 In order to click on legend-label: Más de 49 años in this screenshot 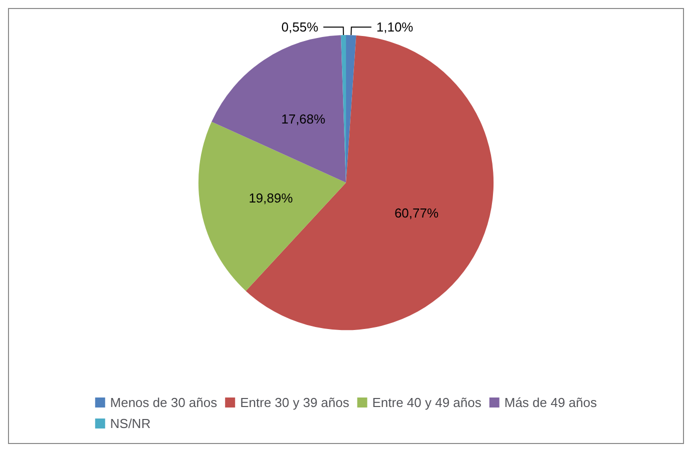, I will do `click(551, 402)`.